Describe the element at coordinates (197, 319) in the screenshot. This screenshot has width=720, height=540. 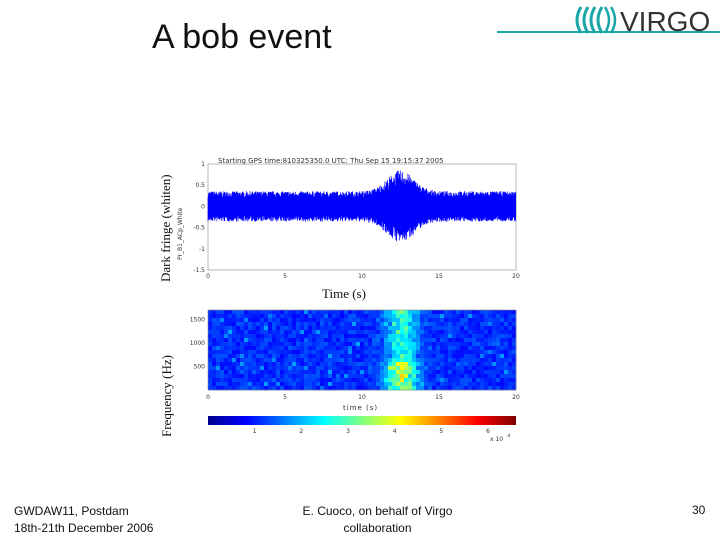
I see `spectrogram-y-tick: 1500` at that location.